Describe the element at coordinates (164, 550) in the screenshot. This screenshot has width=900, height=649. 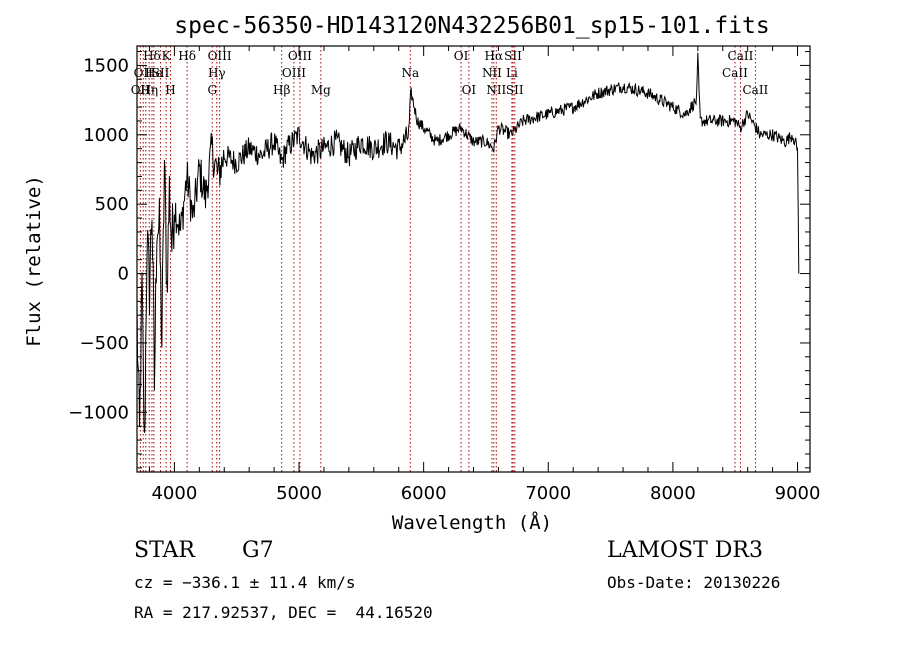
I see `object-class: STAR` at that location.